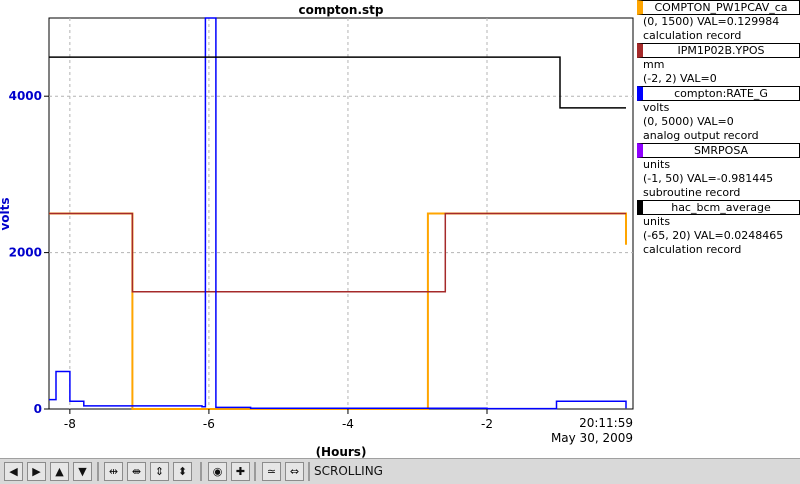  Describe the element at coordinates (718, 150) in the screenshot. I see `legend-entry-name: SMRPOSA` at that location.